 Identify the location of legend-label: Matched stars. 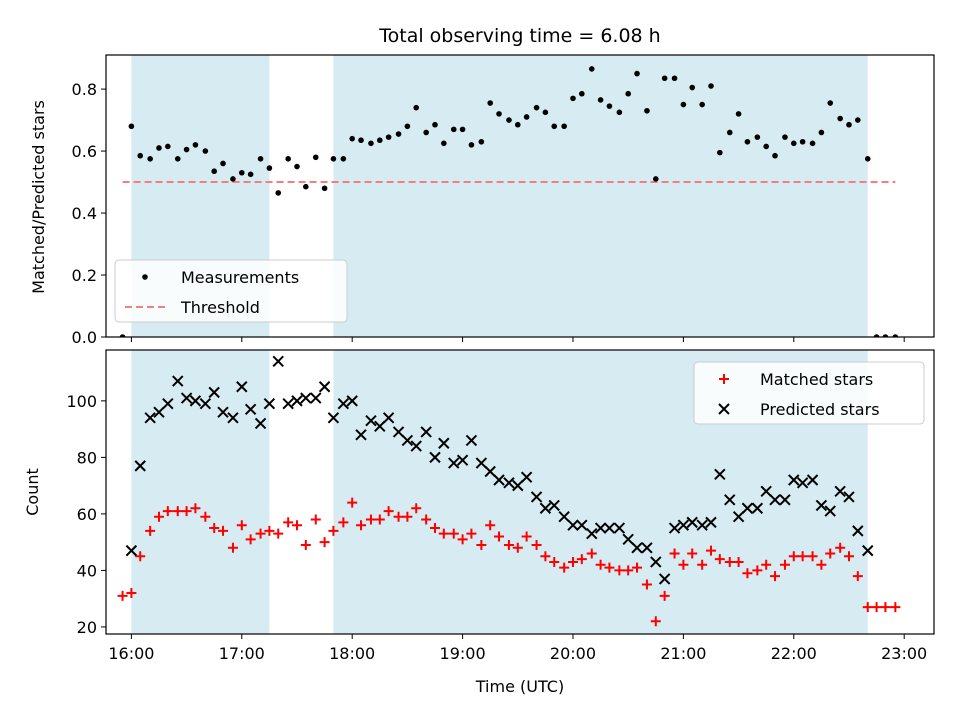
(816, 379).